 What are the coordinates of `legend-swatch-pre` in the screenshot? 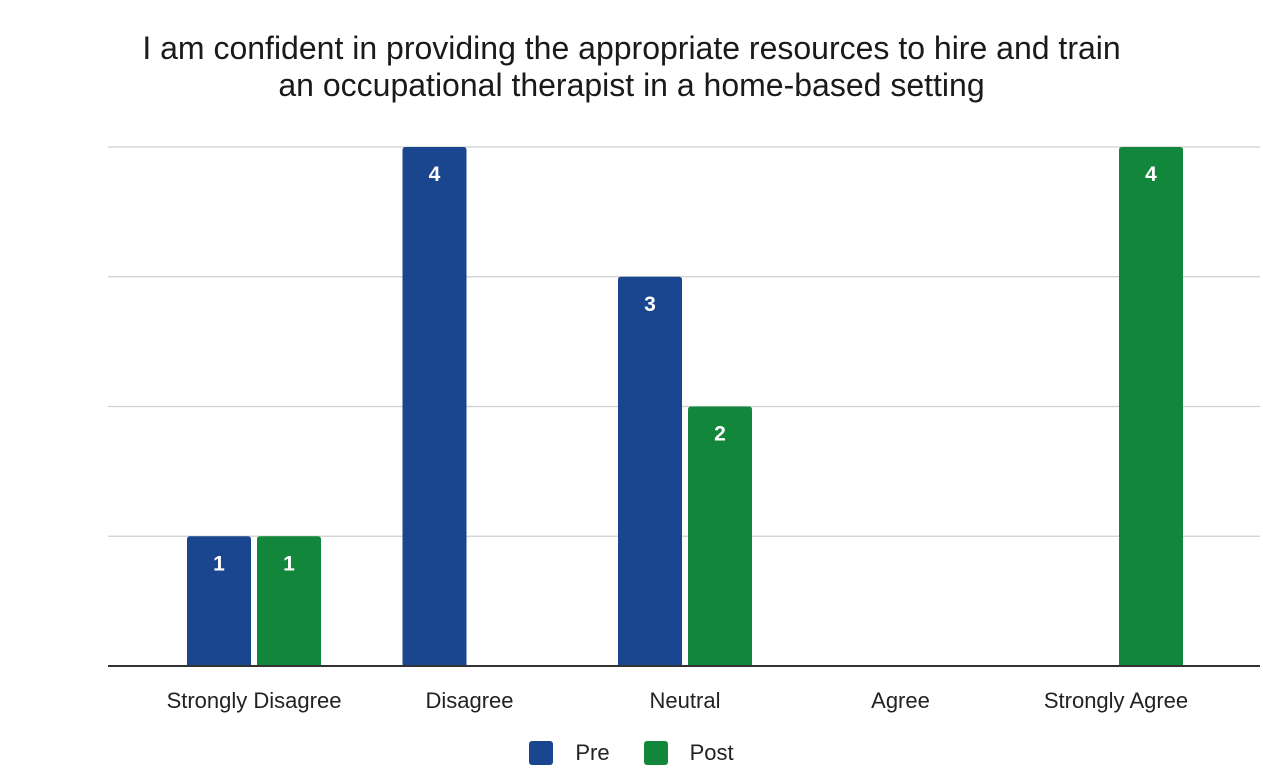 It's located at (541, 753).